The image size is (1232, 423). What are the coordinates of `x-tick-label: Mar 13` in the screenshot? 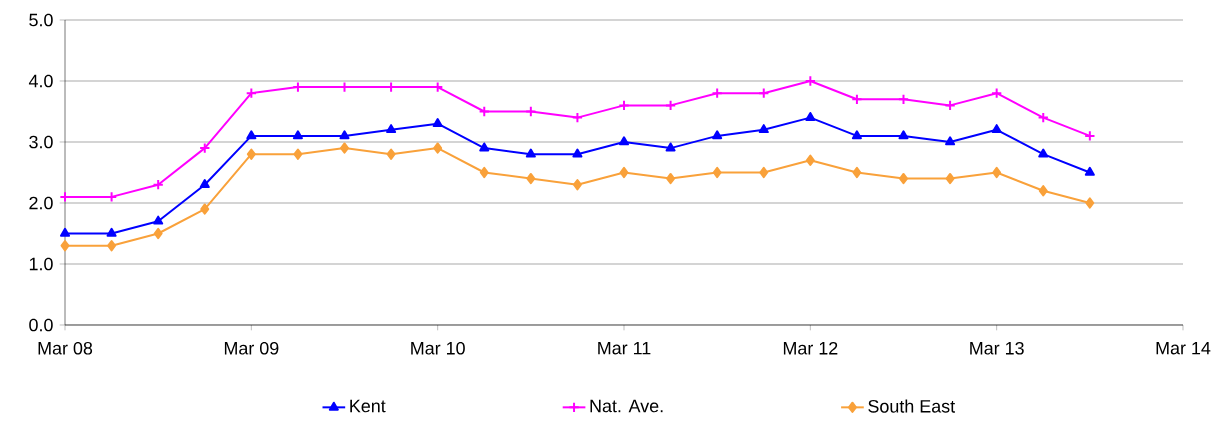 It's located at (997, 348).